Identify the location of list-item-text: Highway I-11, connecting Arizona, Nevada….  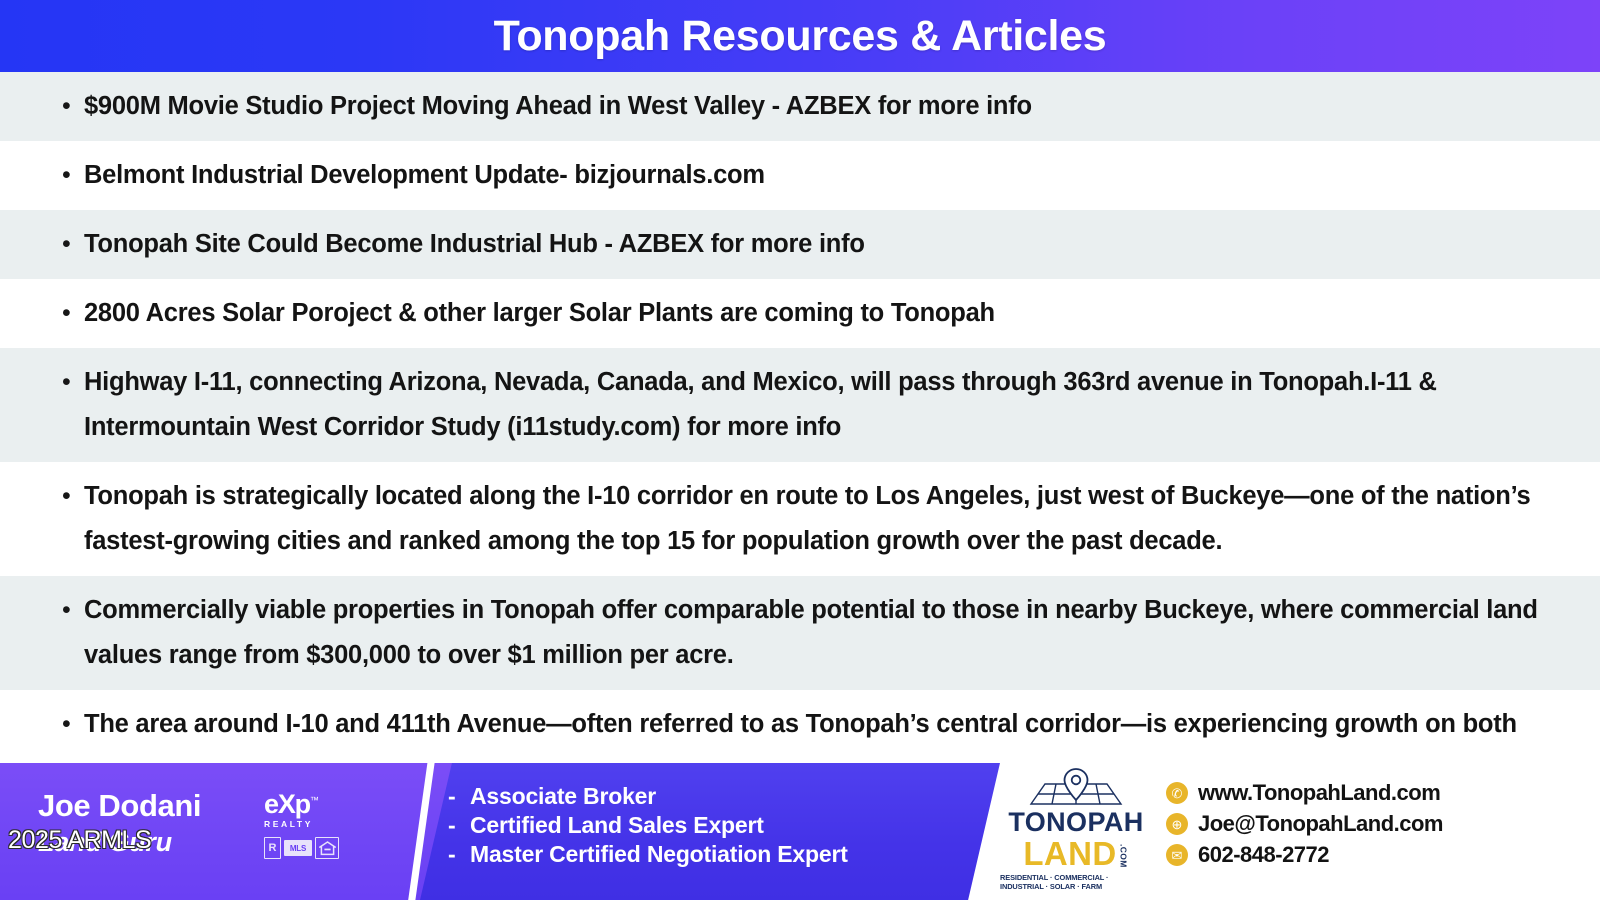
(760, 404).